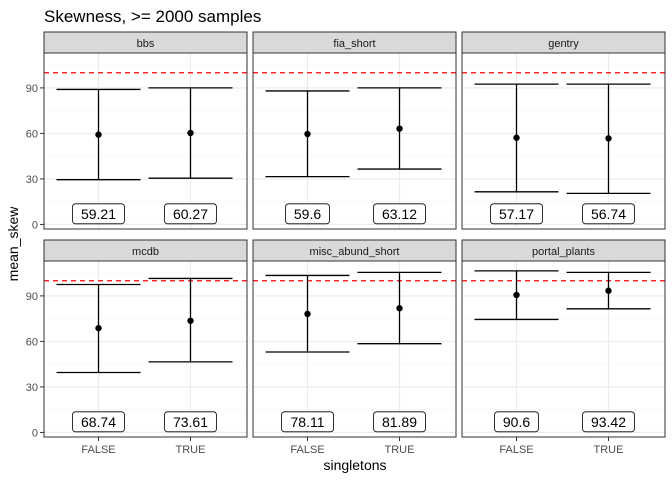  I want to click on data-label: 57.17, so click(516, 214).